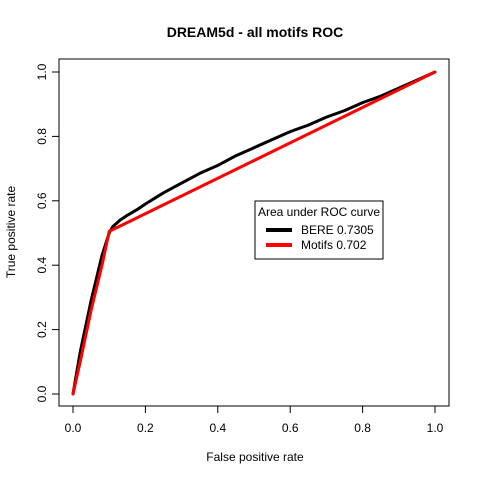 The image size is (480, 480). I want to click on y-axis-label: True positive rate, so click(11, 232).